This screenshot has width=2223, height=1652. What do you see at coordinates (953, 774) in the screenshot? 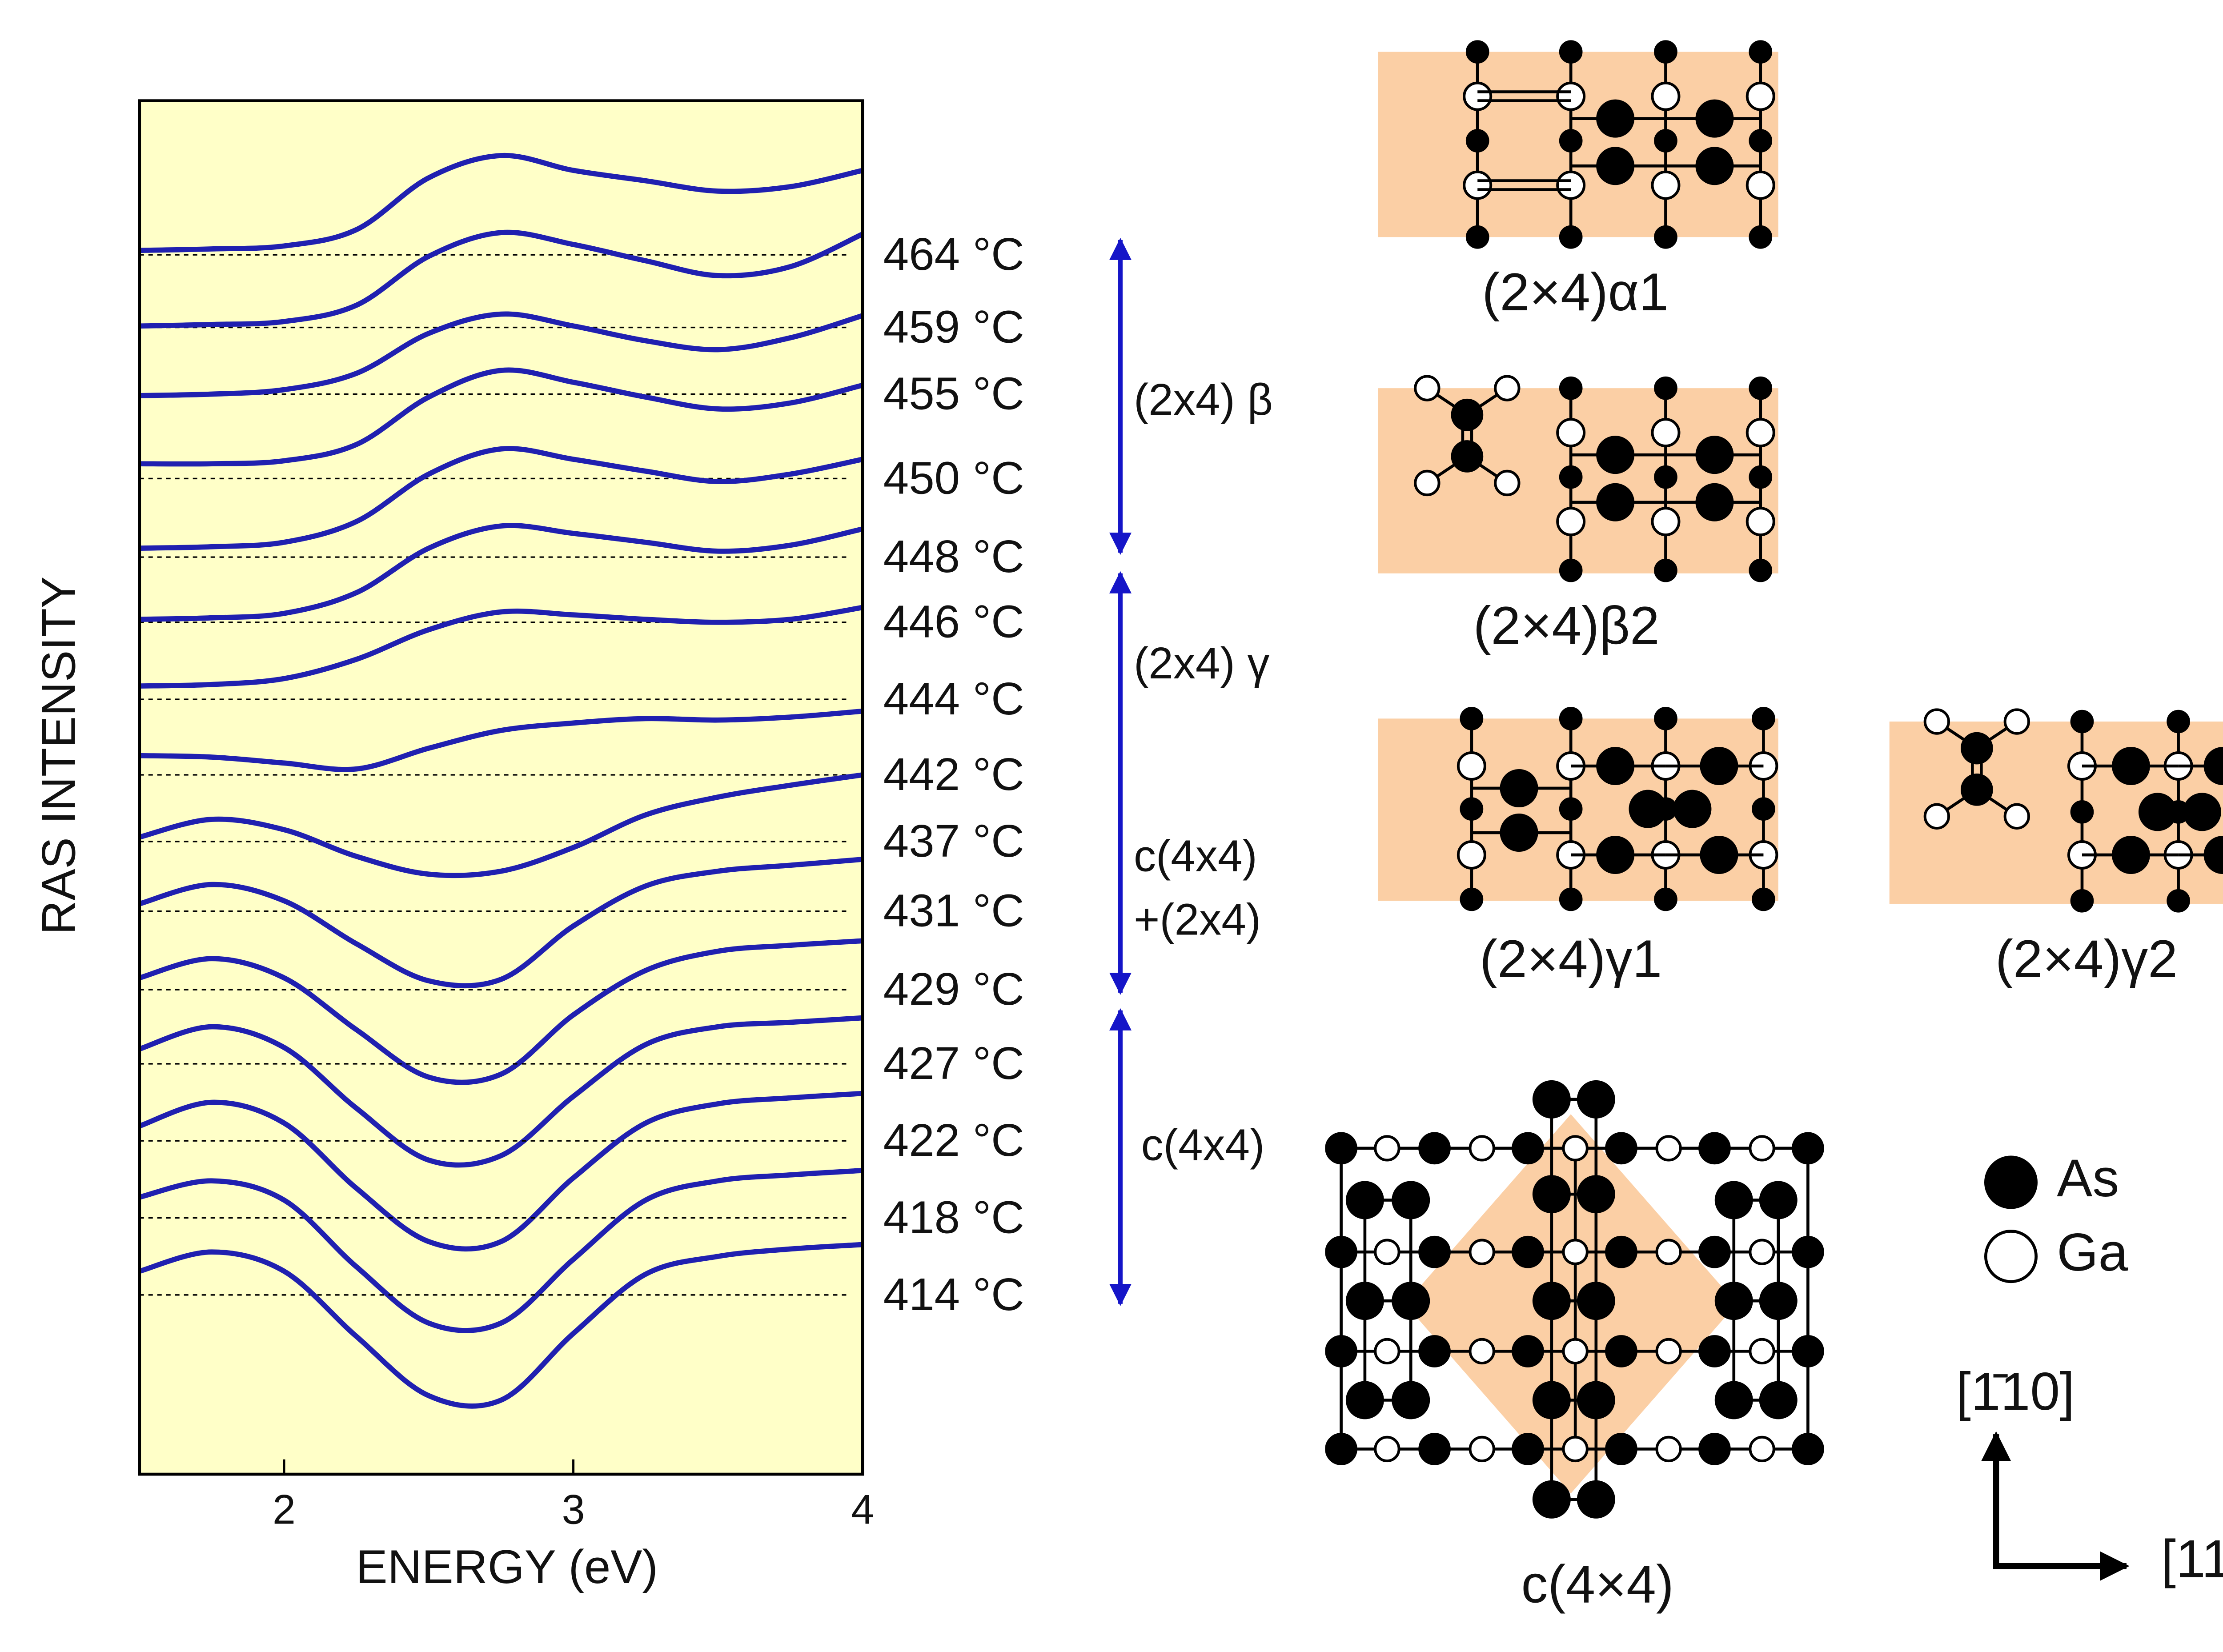
I see `series-label: 442 °C` at bounding box center [953, 774].